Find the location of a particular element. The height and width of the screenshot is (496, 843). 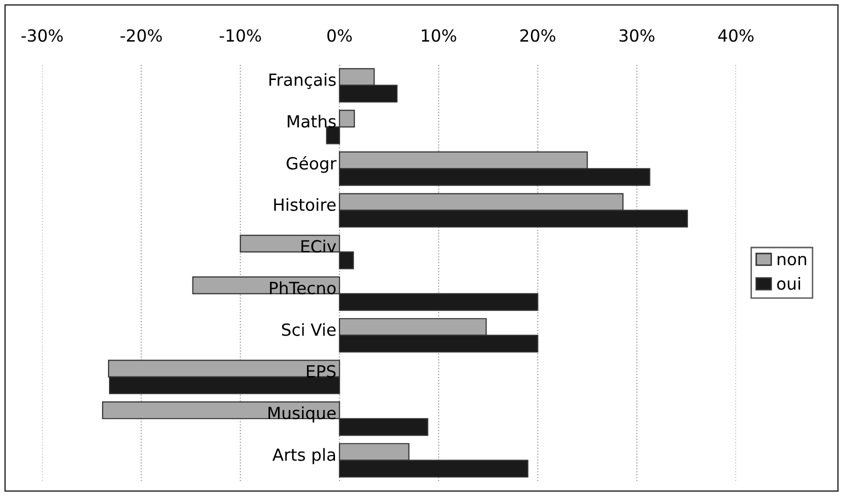

x-tick-label: 0% is located at coordinates (339, 35).